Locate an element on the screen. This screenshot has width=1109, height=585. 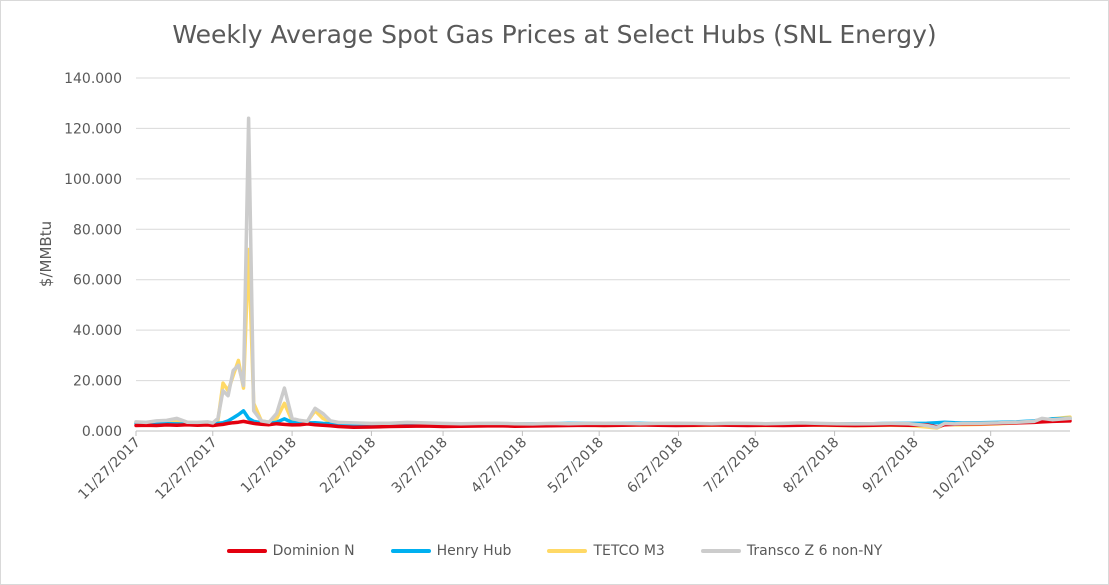
legend-label: Henry Hub is located at coordinates (474, 551).